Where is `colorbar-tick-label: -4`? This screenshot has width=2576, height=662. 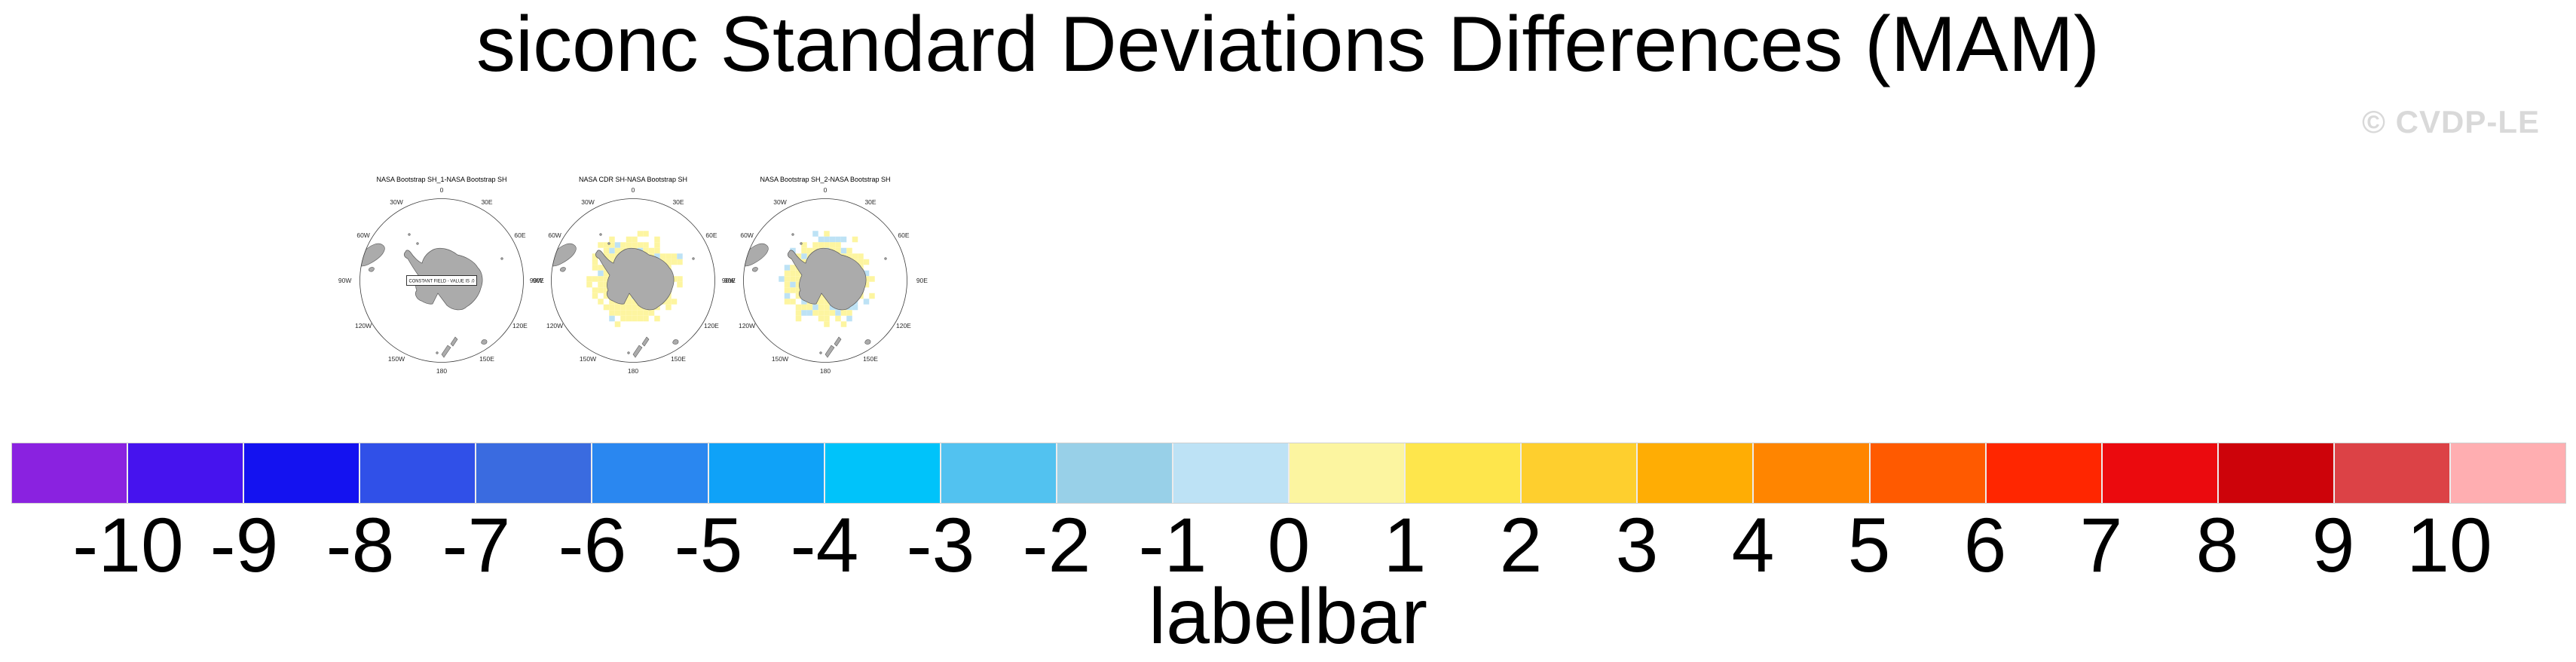 colorbar-tick-label: -4 is located at coordinates (825, 545).